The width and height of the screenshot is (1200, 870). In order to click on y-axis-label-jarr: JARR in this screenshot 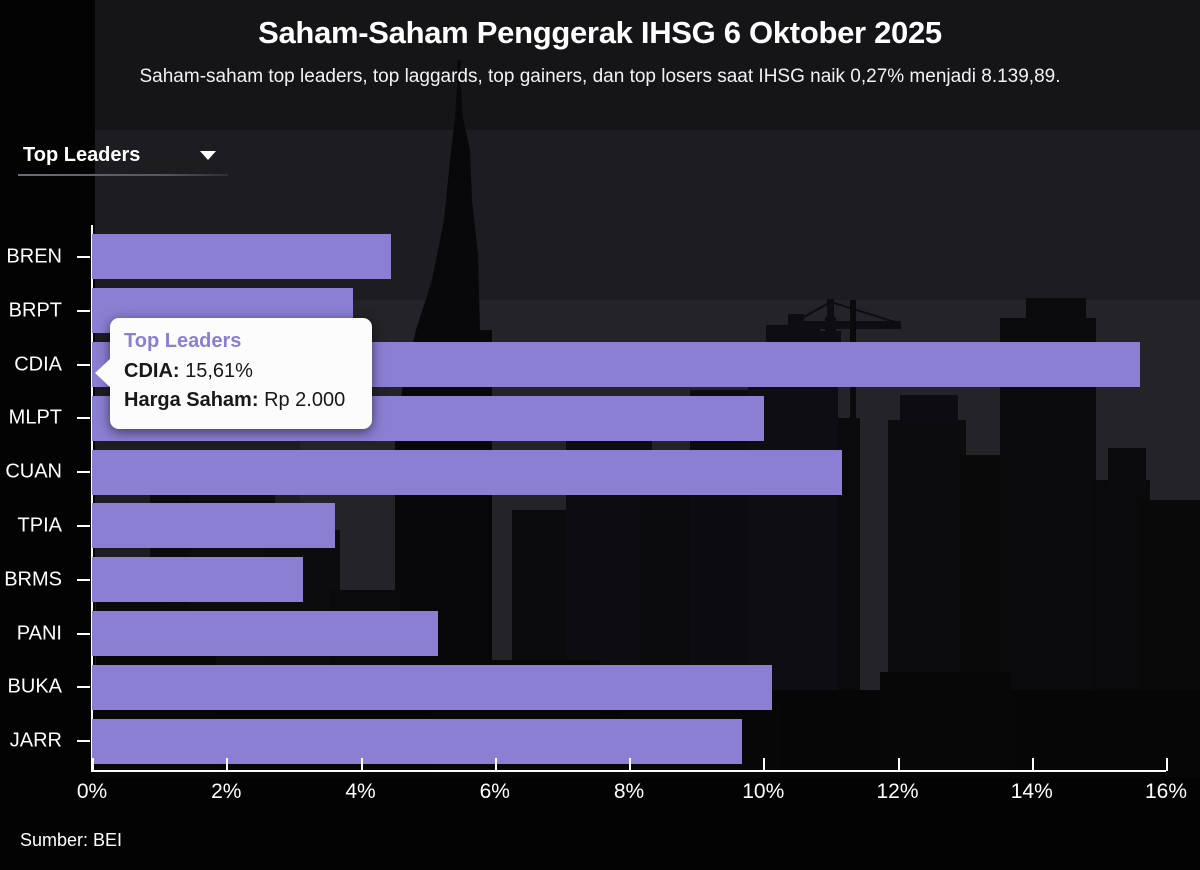, I will do `click(35, 740)`.